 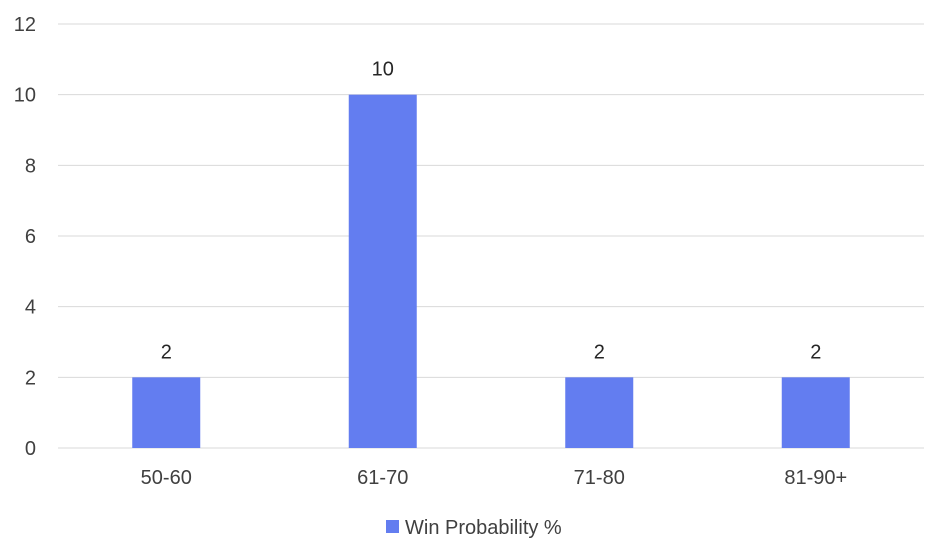 I want to click on x-tick-label: 71-80, so click(x=599, y=478).